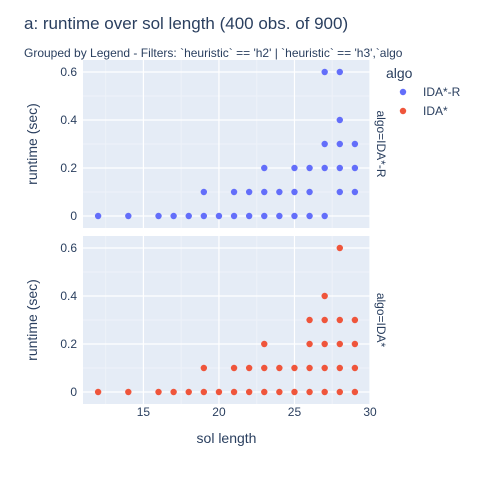 This screenshot has width=484, height=489. I want to click on x-tick-label: 15, so click(144, 412).